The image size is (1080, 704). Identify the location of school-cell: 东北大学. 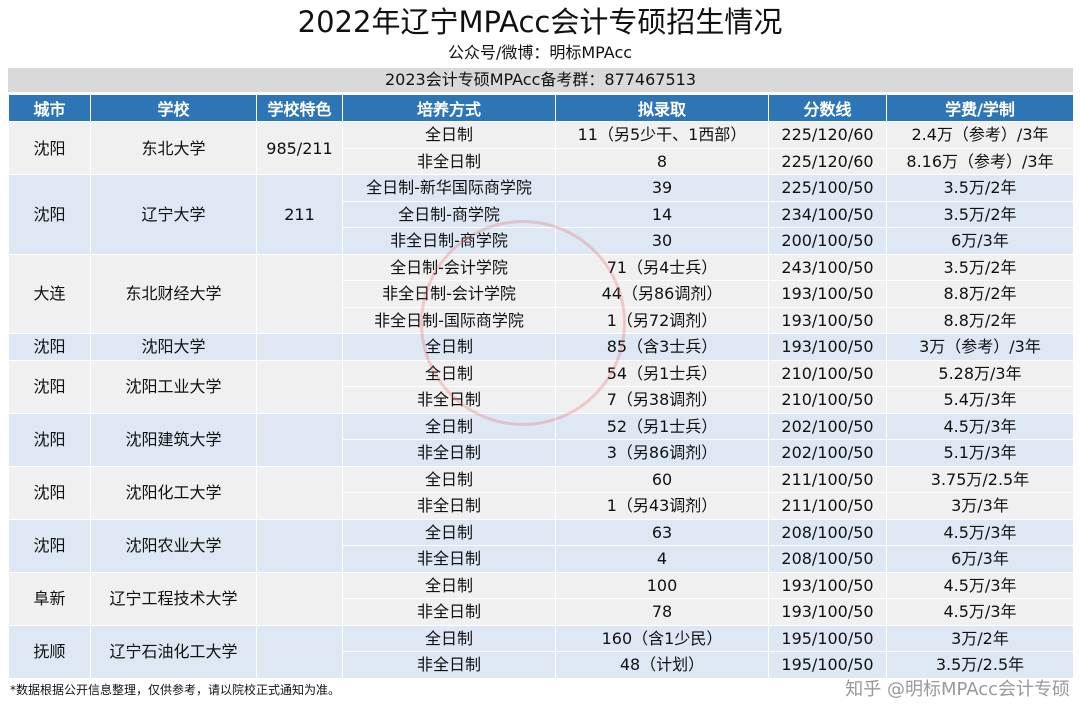
(173, 148).